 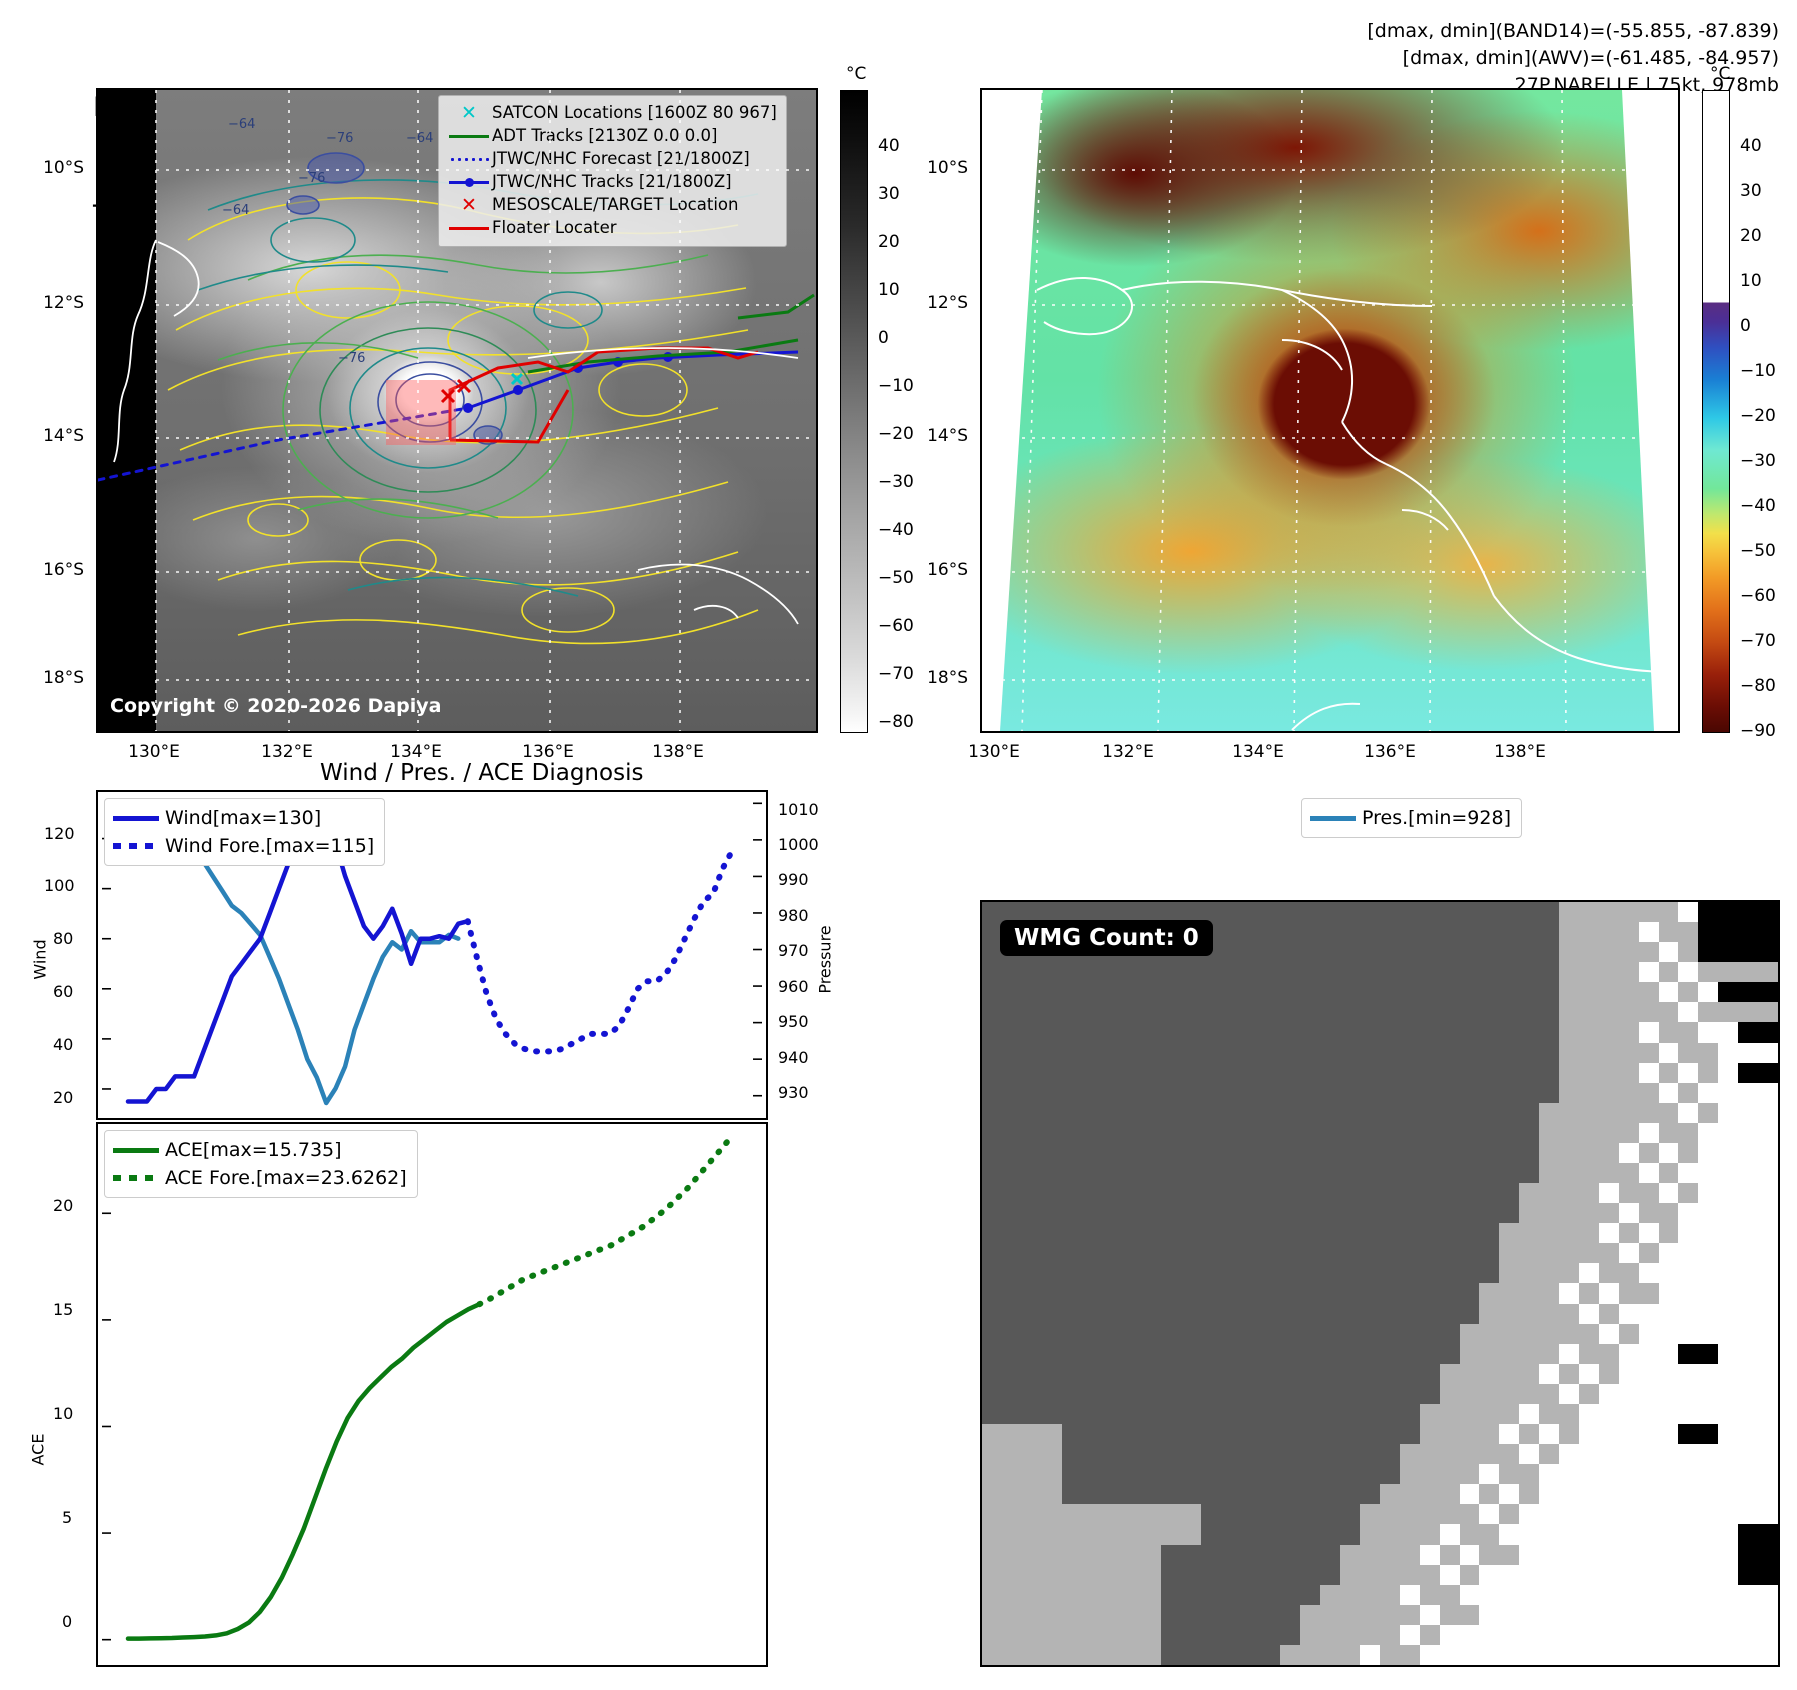 What do you see at coordinates (1330, 410) in the screenshot?
I see `map-panel-awv` at bounding box center [1330, 410].